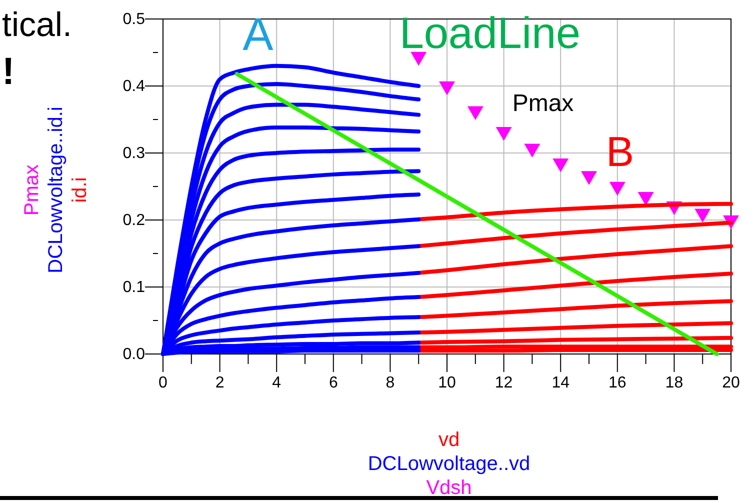 This screenshot has height=503, width=754. What do you see at coordinates (134, 87) in the screenshot?
I see `y-tick-label: 0.4` at bounding box center [134, 87].